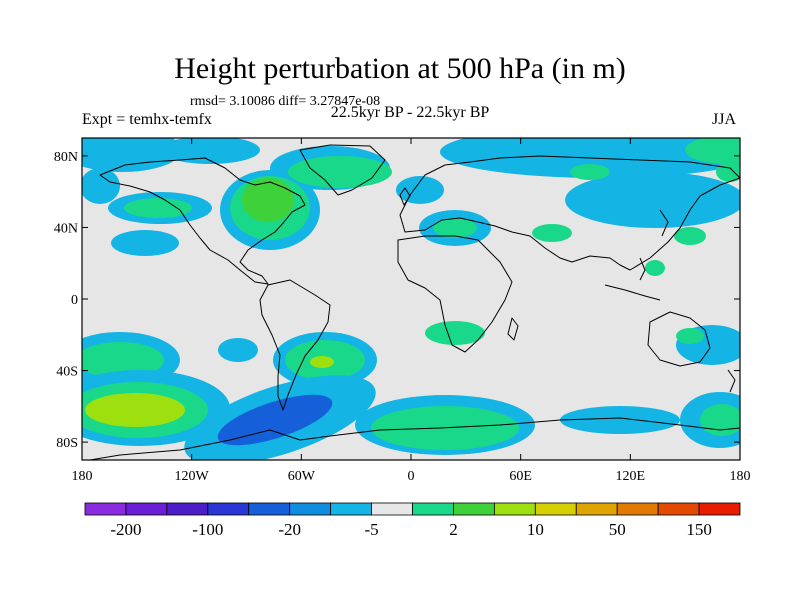  What do you see at coordinates (74, 300) in the screenshot?
I see `lat-tick-label: 0` at bounding box center [74, 300].